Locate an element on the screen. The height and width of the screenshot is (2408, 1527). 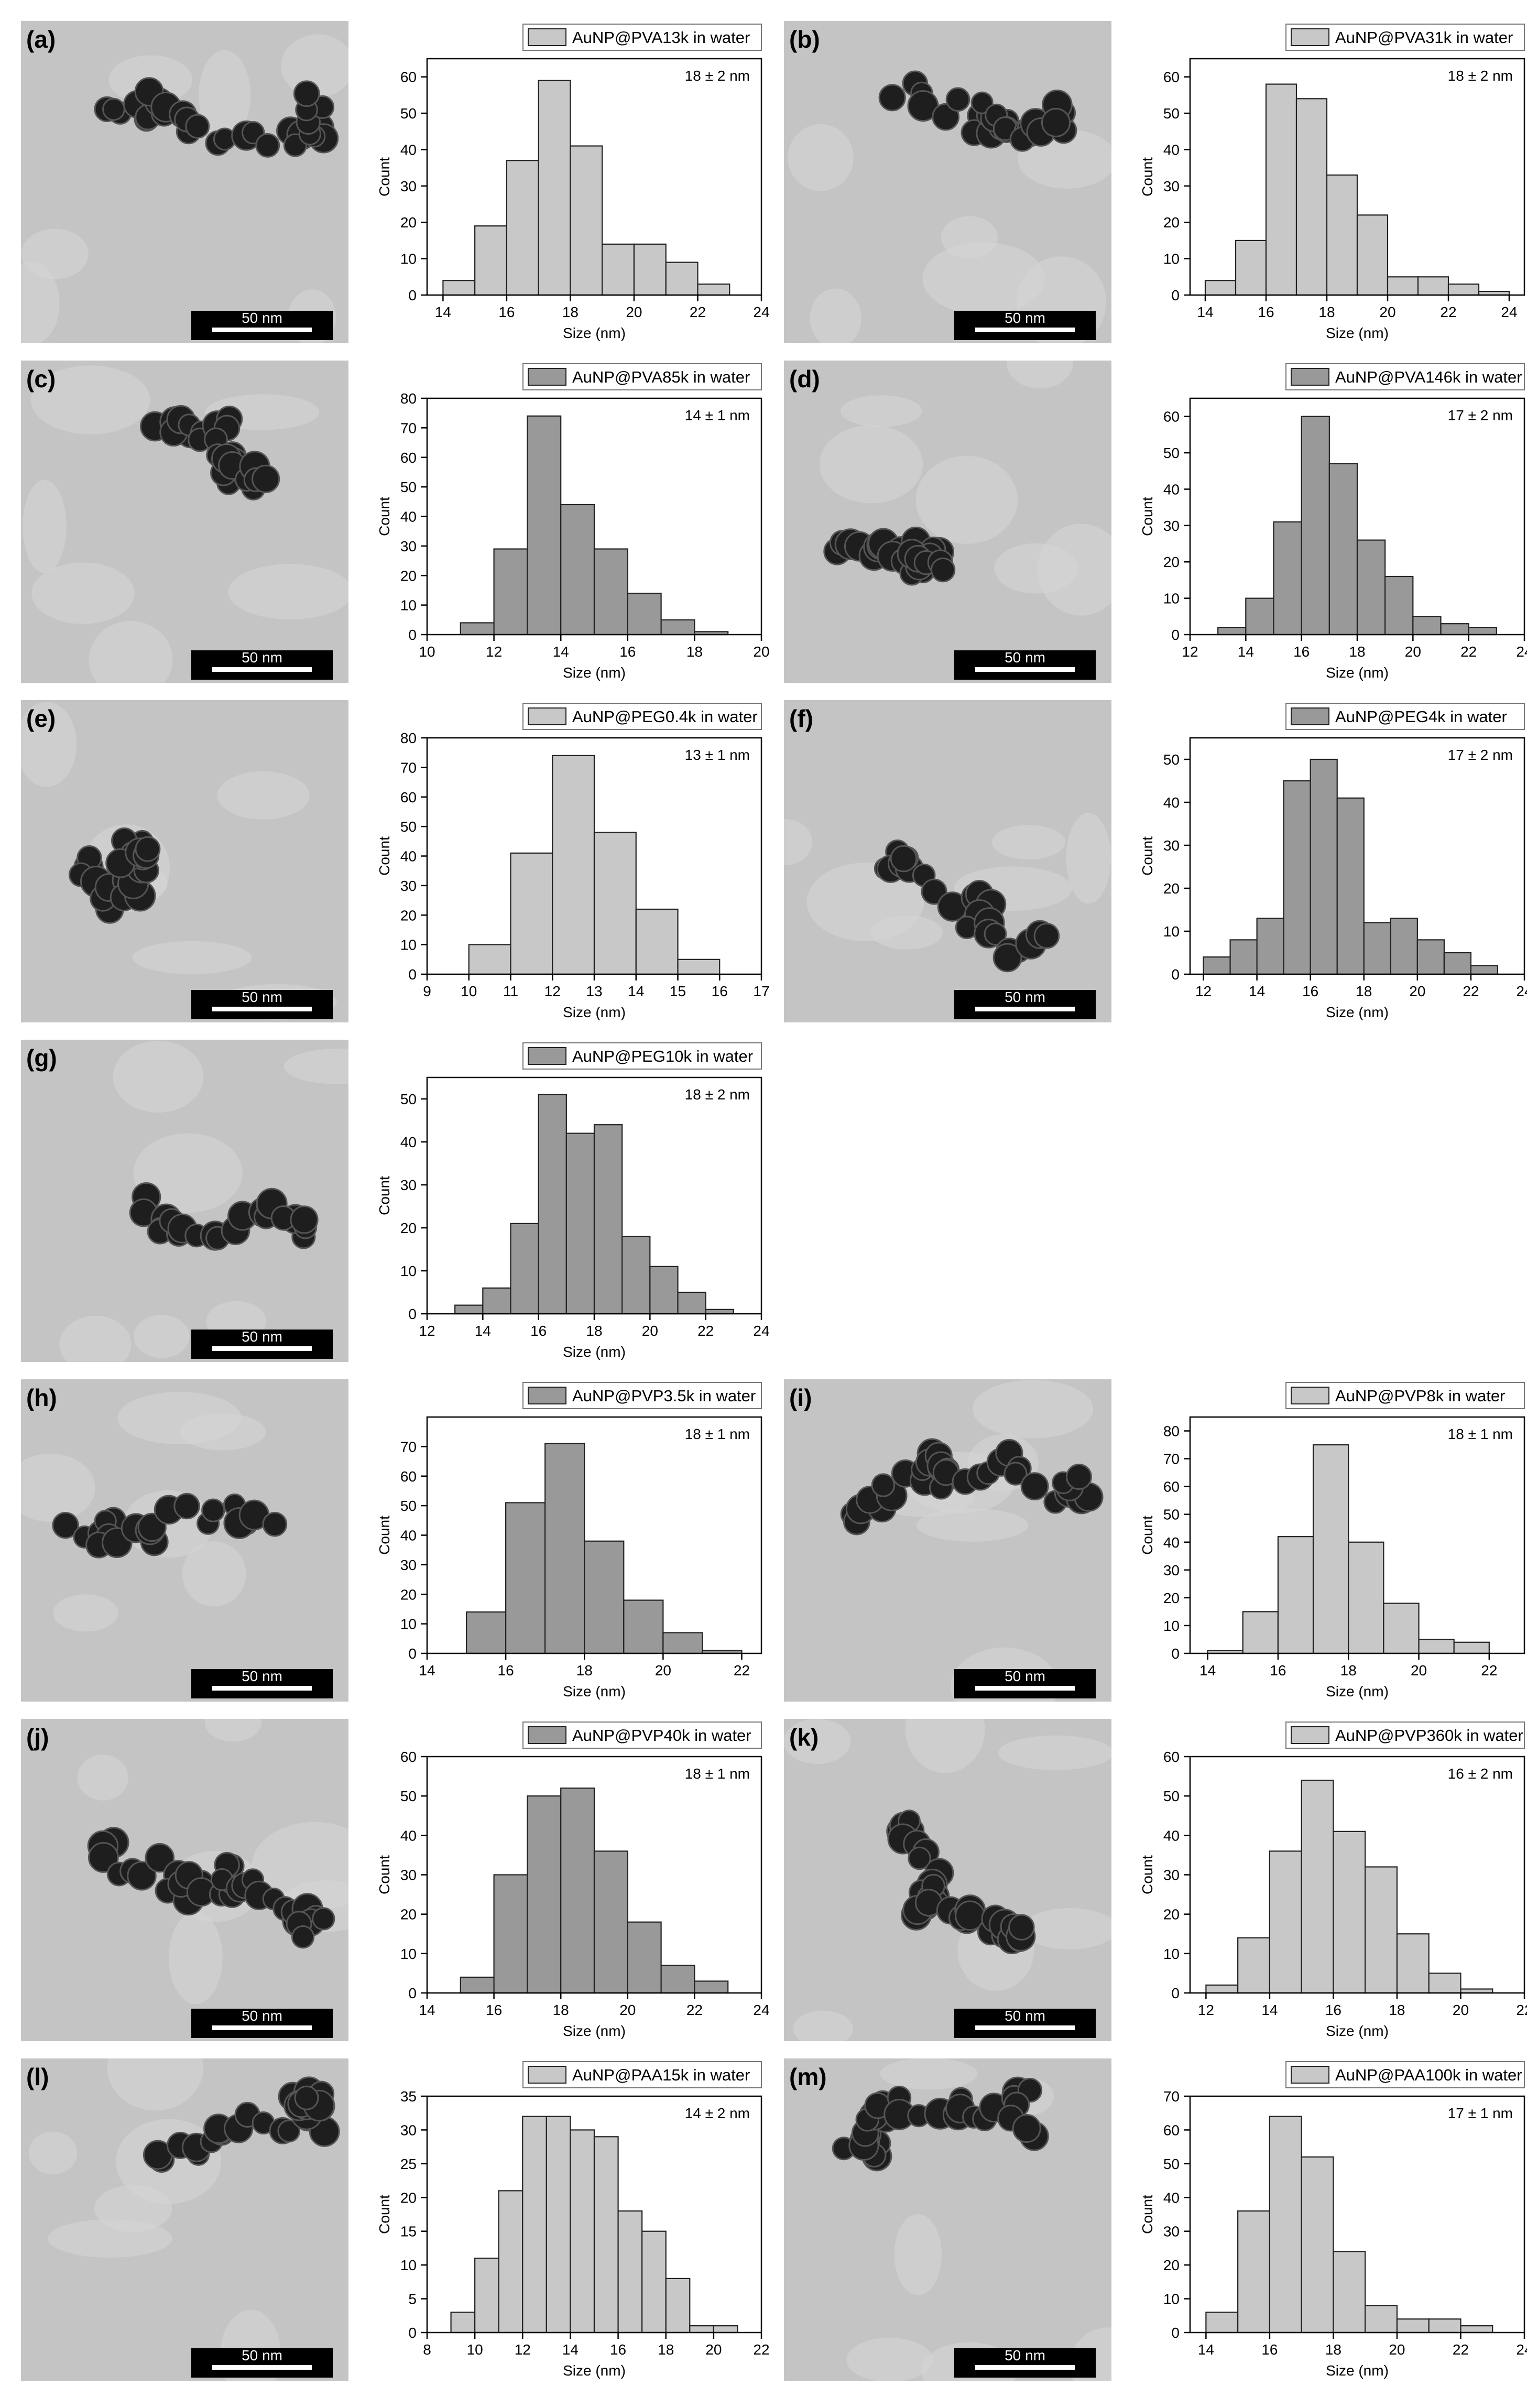
scale-bar: 50 nm is located at coordinates (1025, 325).